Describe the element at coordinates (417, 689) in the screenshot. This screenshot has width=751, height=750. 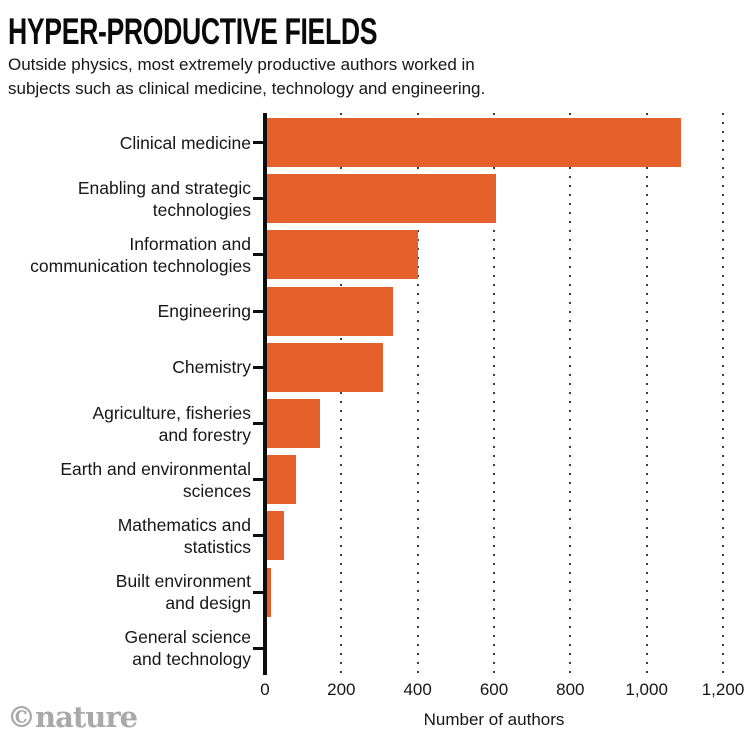
I see `x-tick-label: 400` at that location.